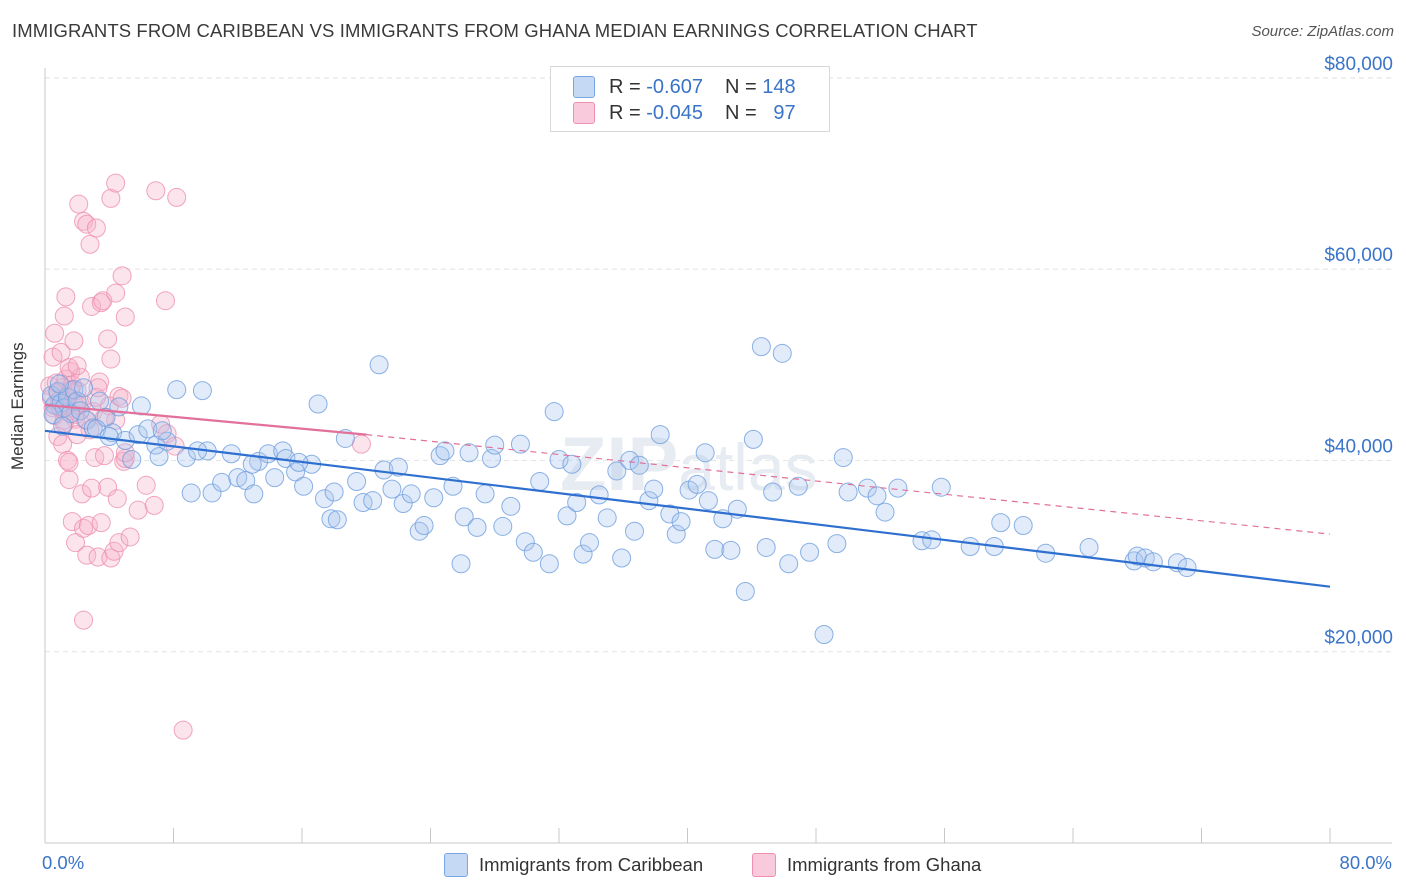  Describe the element at coordinates (884, 864) in the screenshot. I see `ghana-legend-label: Immigrants from Ghana` at that location.